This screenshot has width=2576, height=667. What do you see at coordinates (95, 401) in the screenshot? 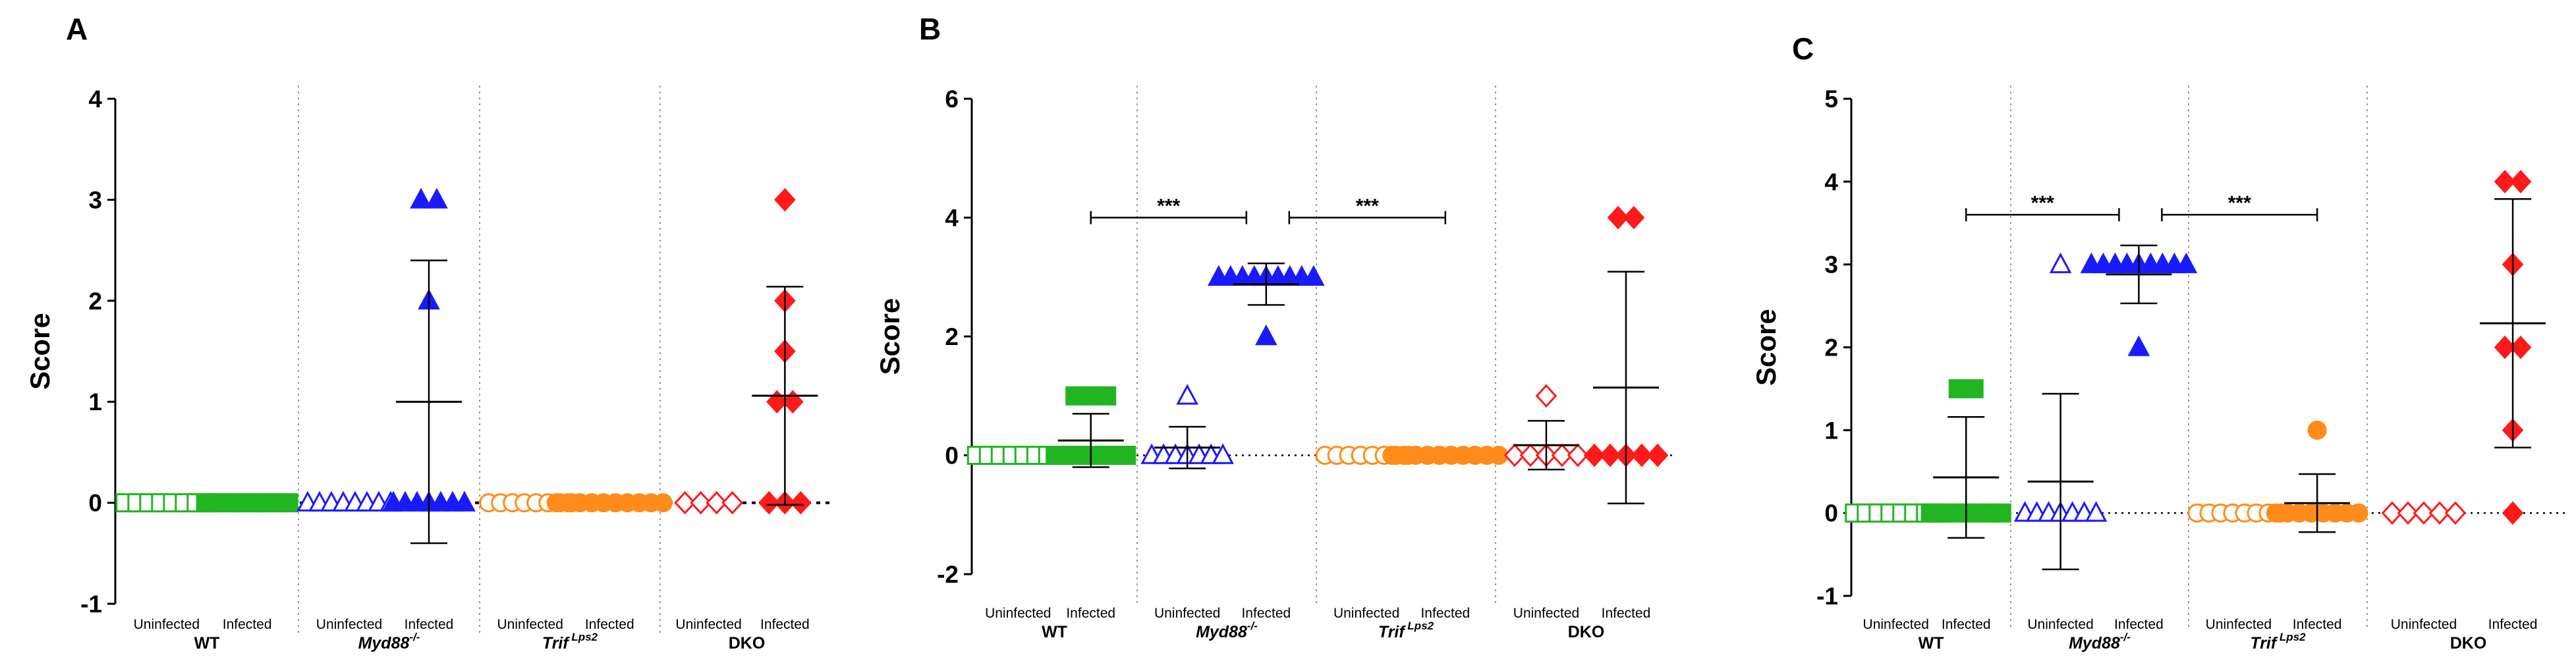
I see `y-tick-label: 1` at bounding box center [95, 401].